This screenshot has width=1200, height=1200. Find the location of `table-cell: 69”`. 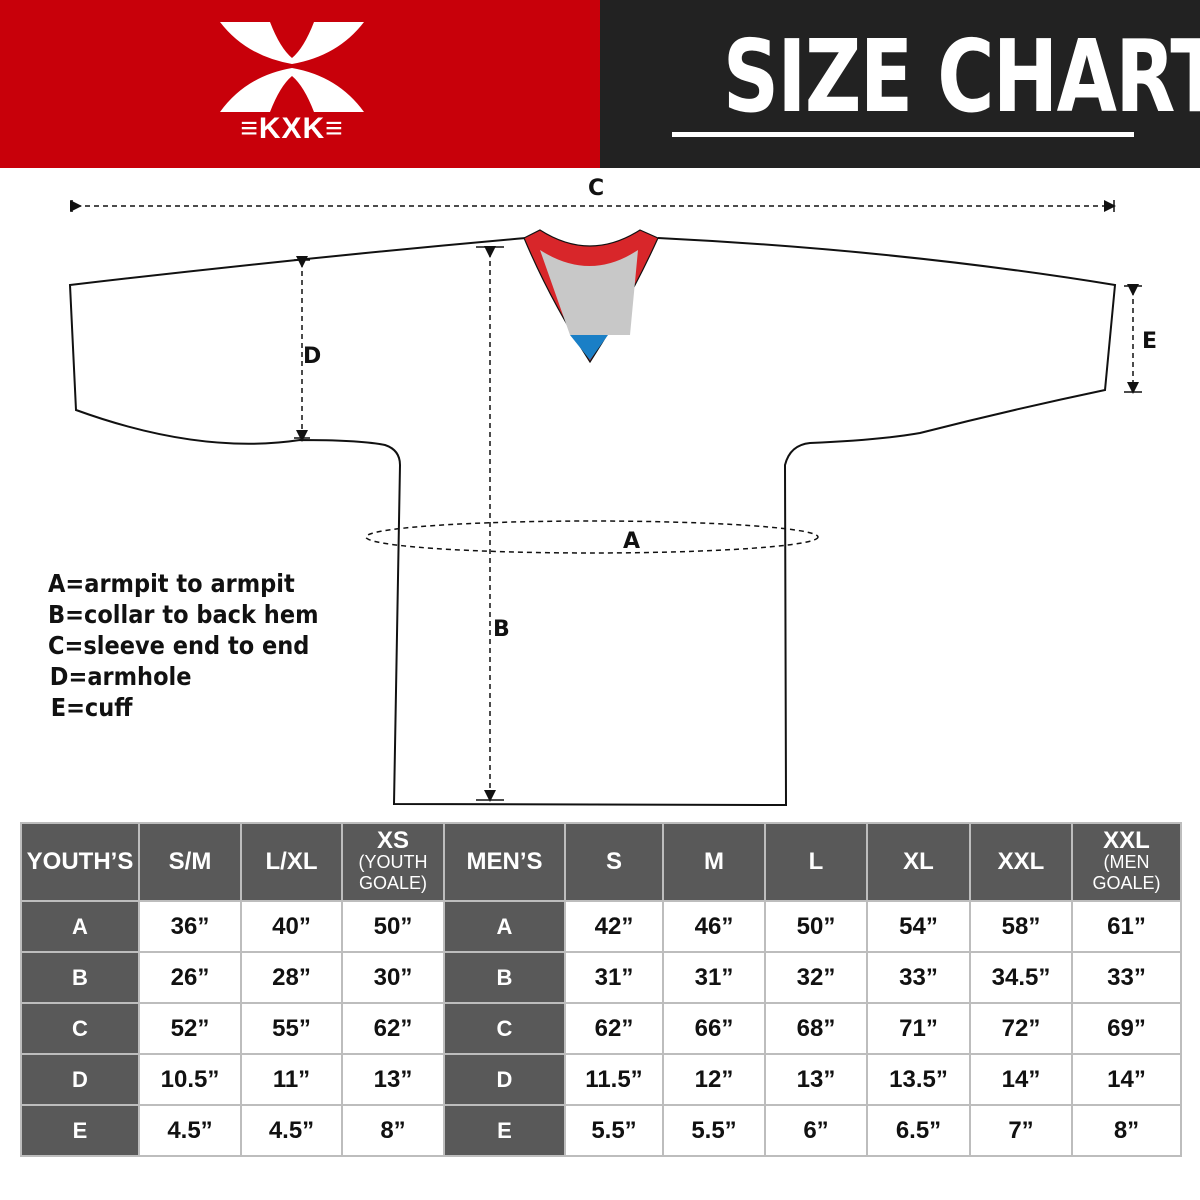

table-cell: 69” is located at coordinates (1126, 1028).